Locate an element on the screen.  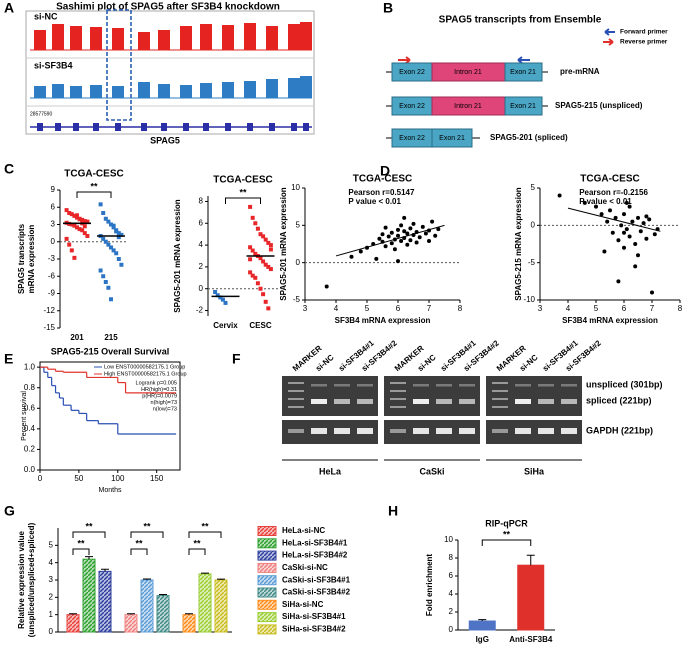
y-axis-label: Fold enrichment is located at coordinates (429, 585).